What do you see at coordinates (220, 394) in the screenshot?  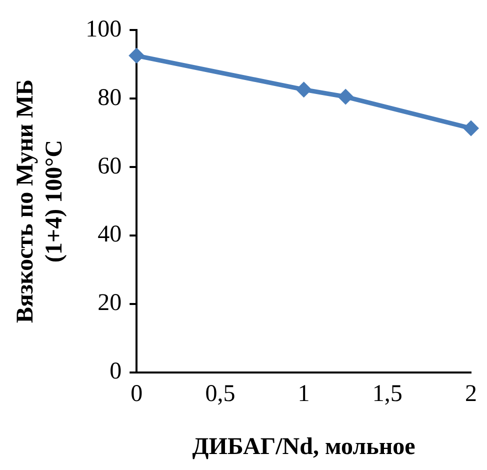 I see `x-tick-label: 0,5` at bounding box center [220, 394].